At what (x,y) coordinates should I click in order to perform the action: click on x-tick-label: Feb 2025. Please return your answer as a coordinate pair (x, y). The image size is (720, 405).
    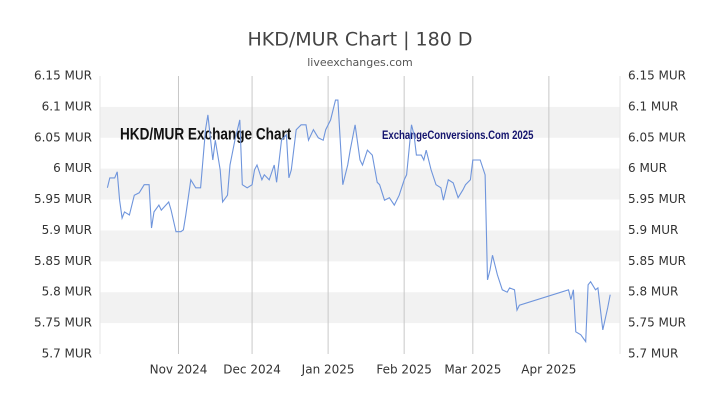
    Looking at the image, I should click on (404, 370).